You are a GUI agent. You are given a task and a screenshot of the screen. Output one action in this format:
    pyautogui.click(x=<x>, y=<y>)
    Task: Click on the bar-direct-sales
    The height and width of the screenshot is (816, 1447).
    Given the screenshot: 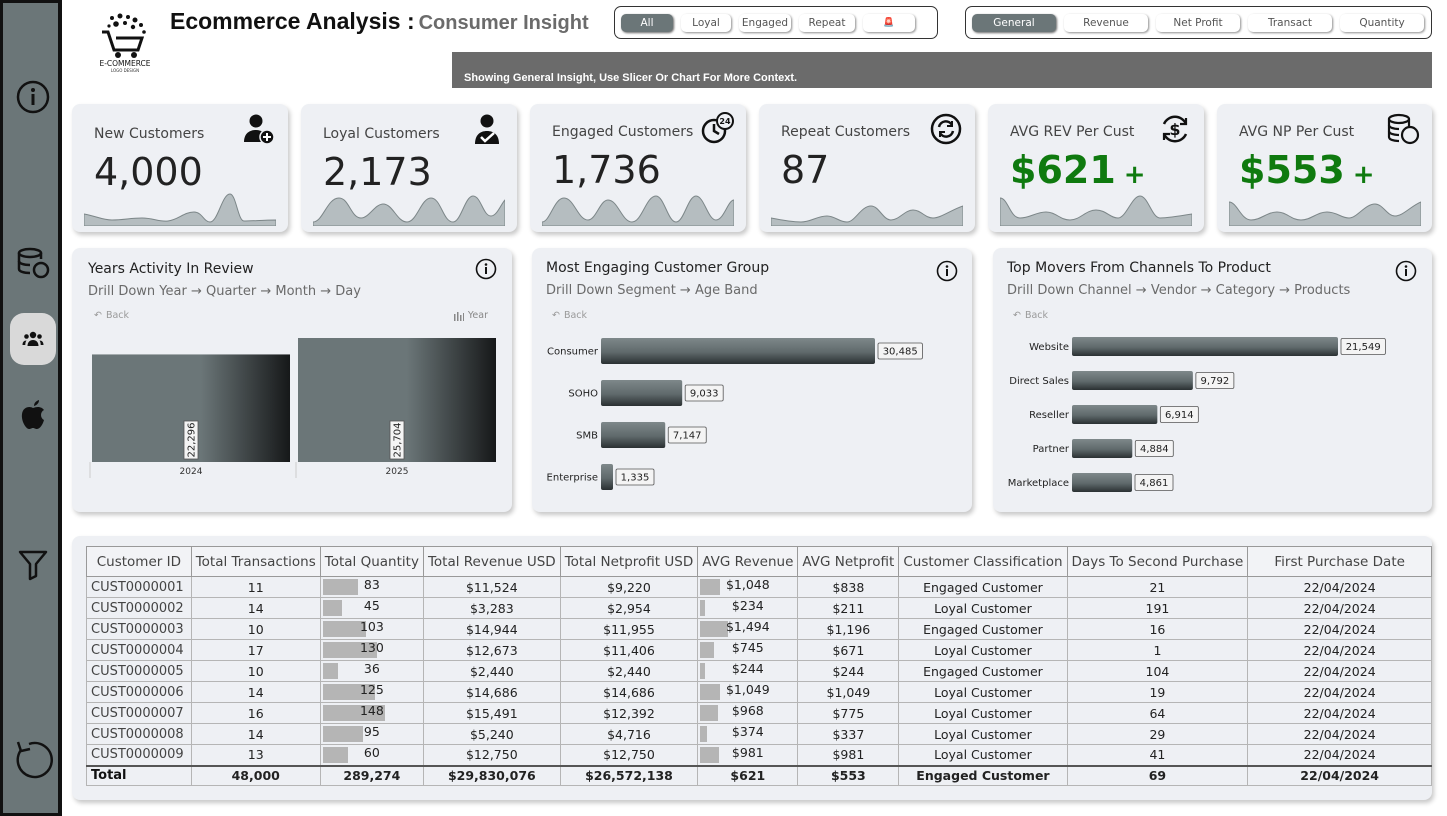 What is the action you would take?
    pyautogui.click(x=1132, y=380)
    